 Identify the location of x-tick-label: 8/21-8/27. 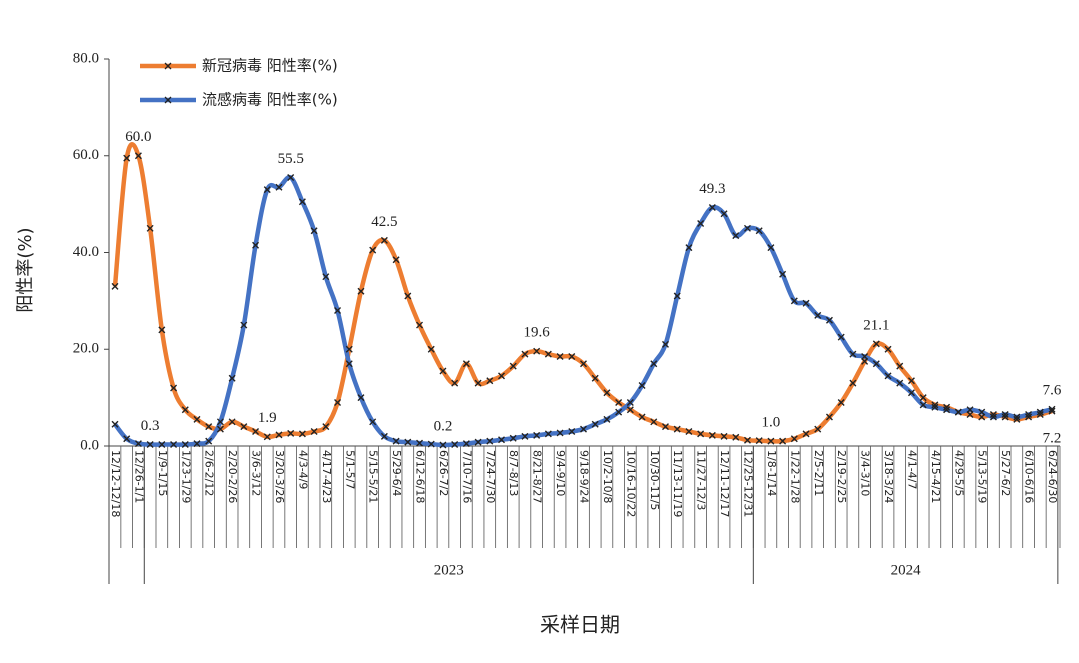
(537, 476).